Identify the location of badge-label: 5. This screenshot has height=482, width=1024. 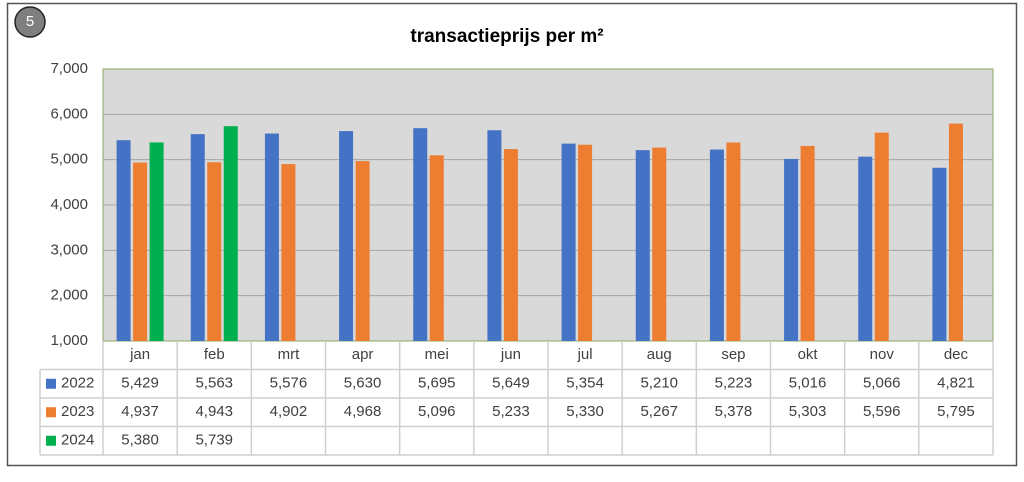
(30, 21).